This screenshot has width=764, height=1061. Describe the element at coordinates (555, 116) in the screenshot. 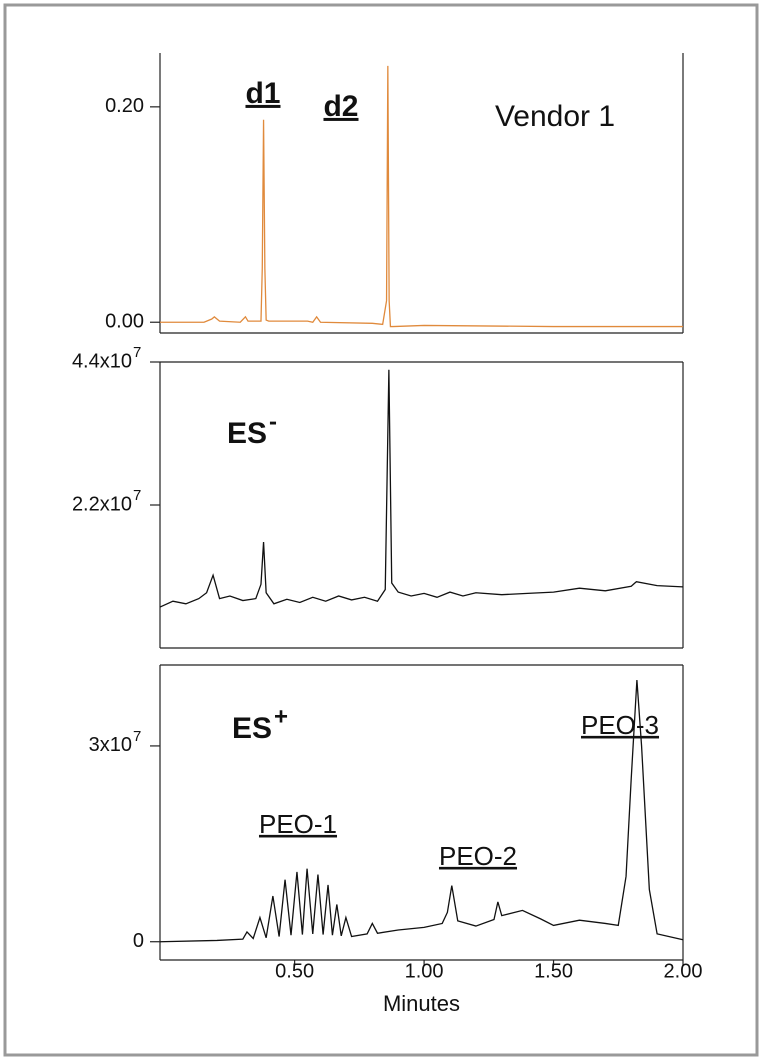

I see `annotation: Vendor 1` at that location.